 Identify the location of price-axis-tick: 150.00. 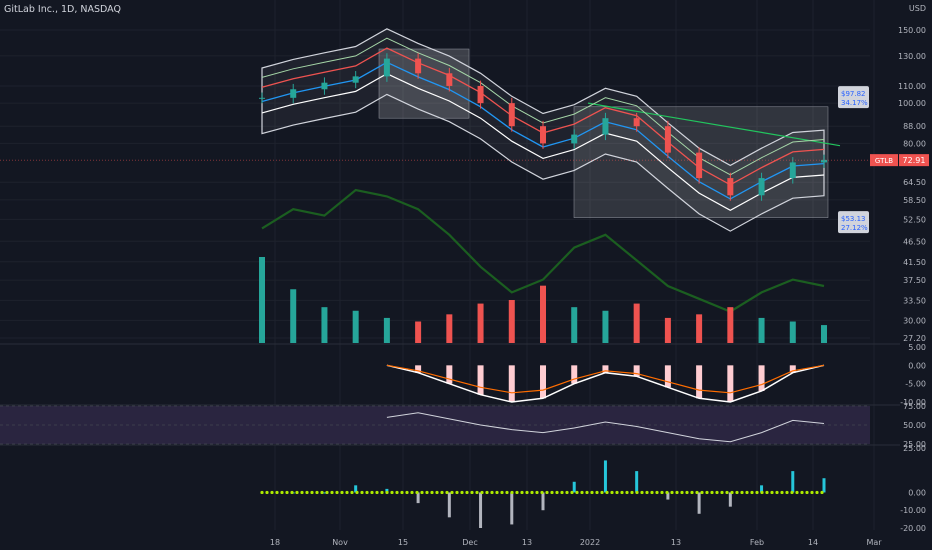
(912, 30).